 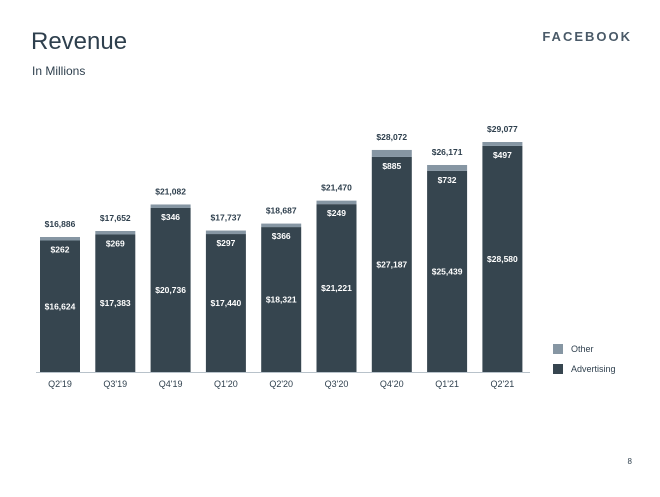 I want to click on x-tick-label: Q4'20, so click(x=392, y=384).